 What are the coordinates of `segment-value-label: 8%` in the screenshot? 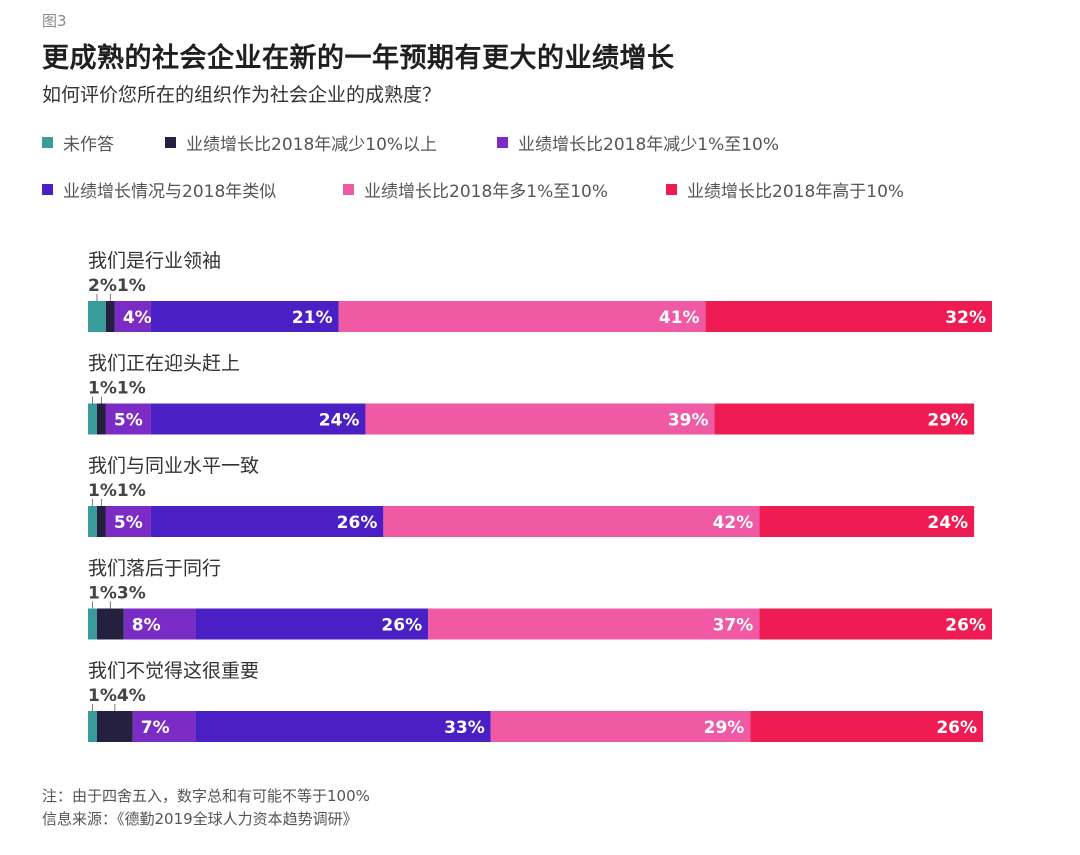 It's located at (146, 626).